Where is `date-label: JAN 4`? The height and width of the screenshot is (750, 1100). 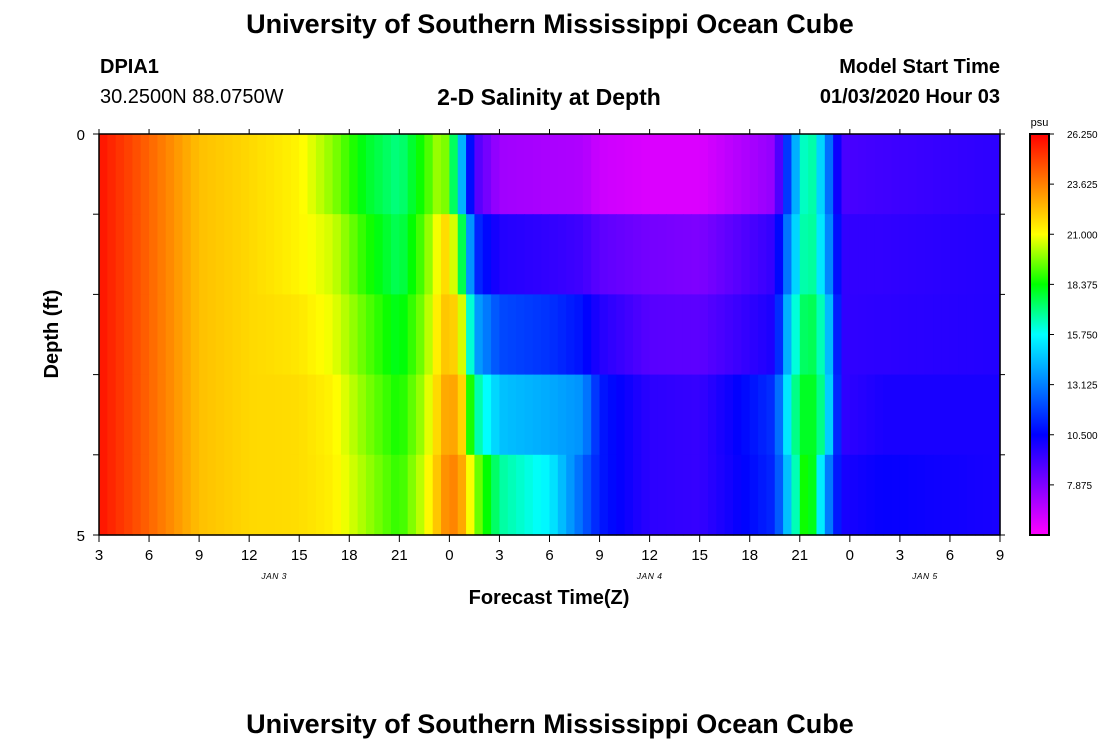 date-label: JAN 4 is located at coordinates (649, 576).